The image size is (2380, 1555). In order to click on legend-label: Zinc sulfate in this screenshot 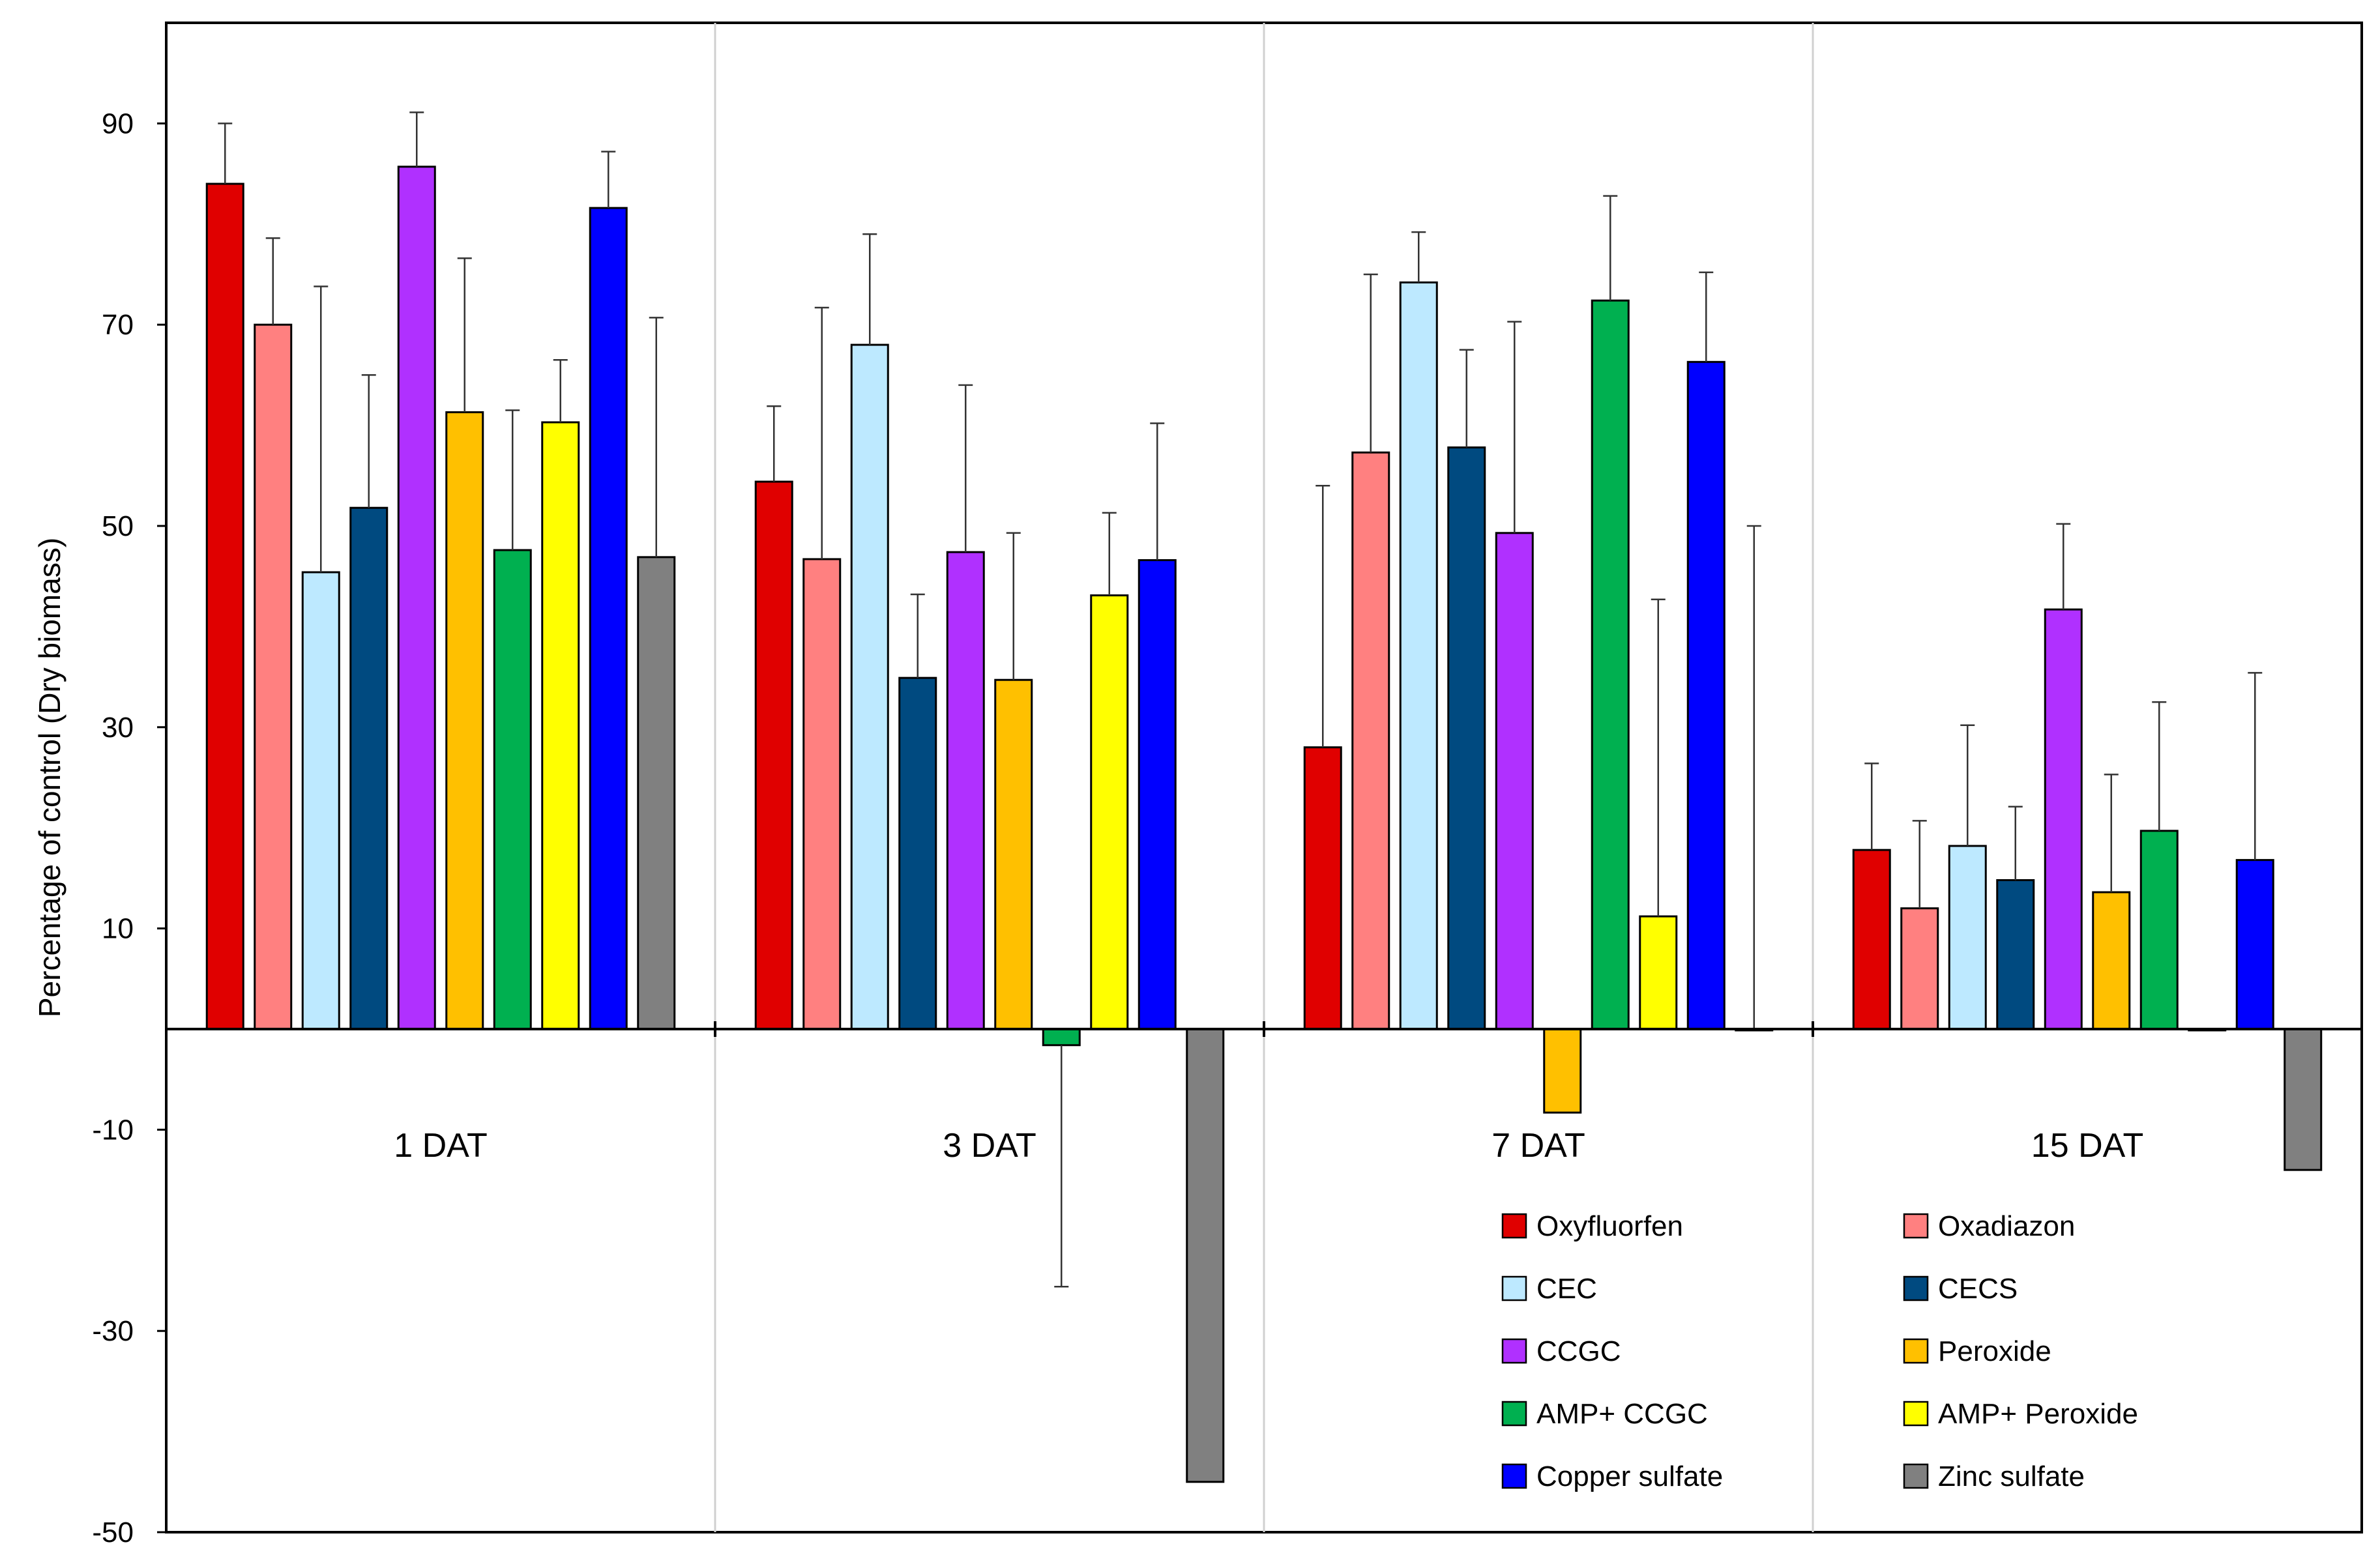, I will do `click(2011, 1476)`.